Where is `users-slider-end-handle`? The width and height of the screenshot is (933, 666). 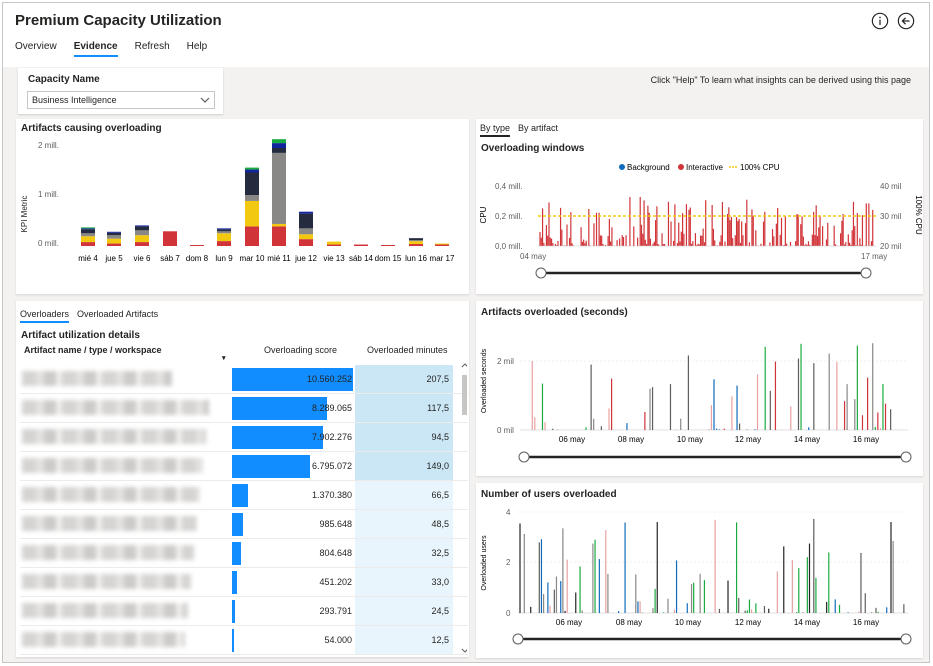
users-slider-end-handle is located at coordinates (906, 639).